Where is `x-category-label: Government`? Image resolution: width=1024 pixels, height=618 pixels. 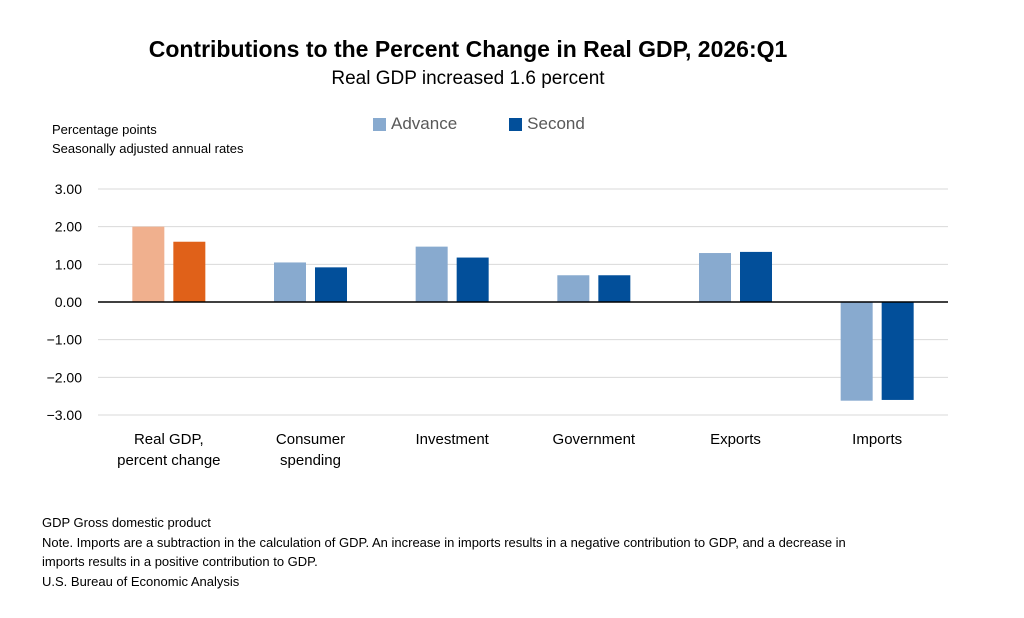 x-category-label: Government is located at coordinates (594, 439).